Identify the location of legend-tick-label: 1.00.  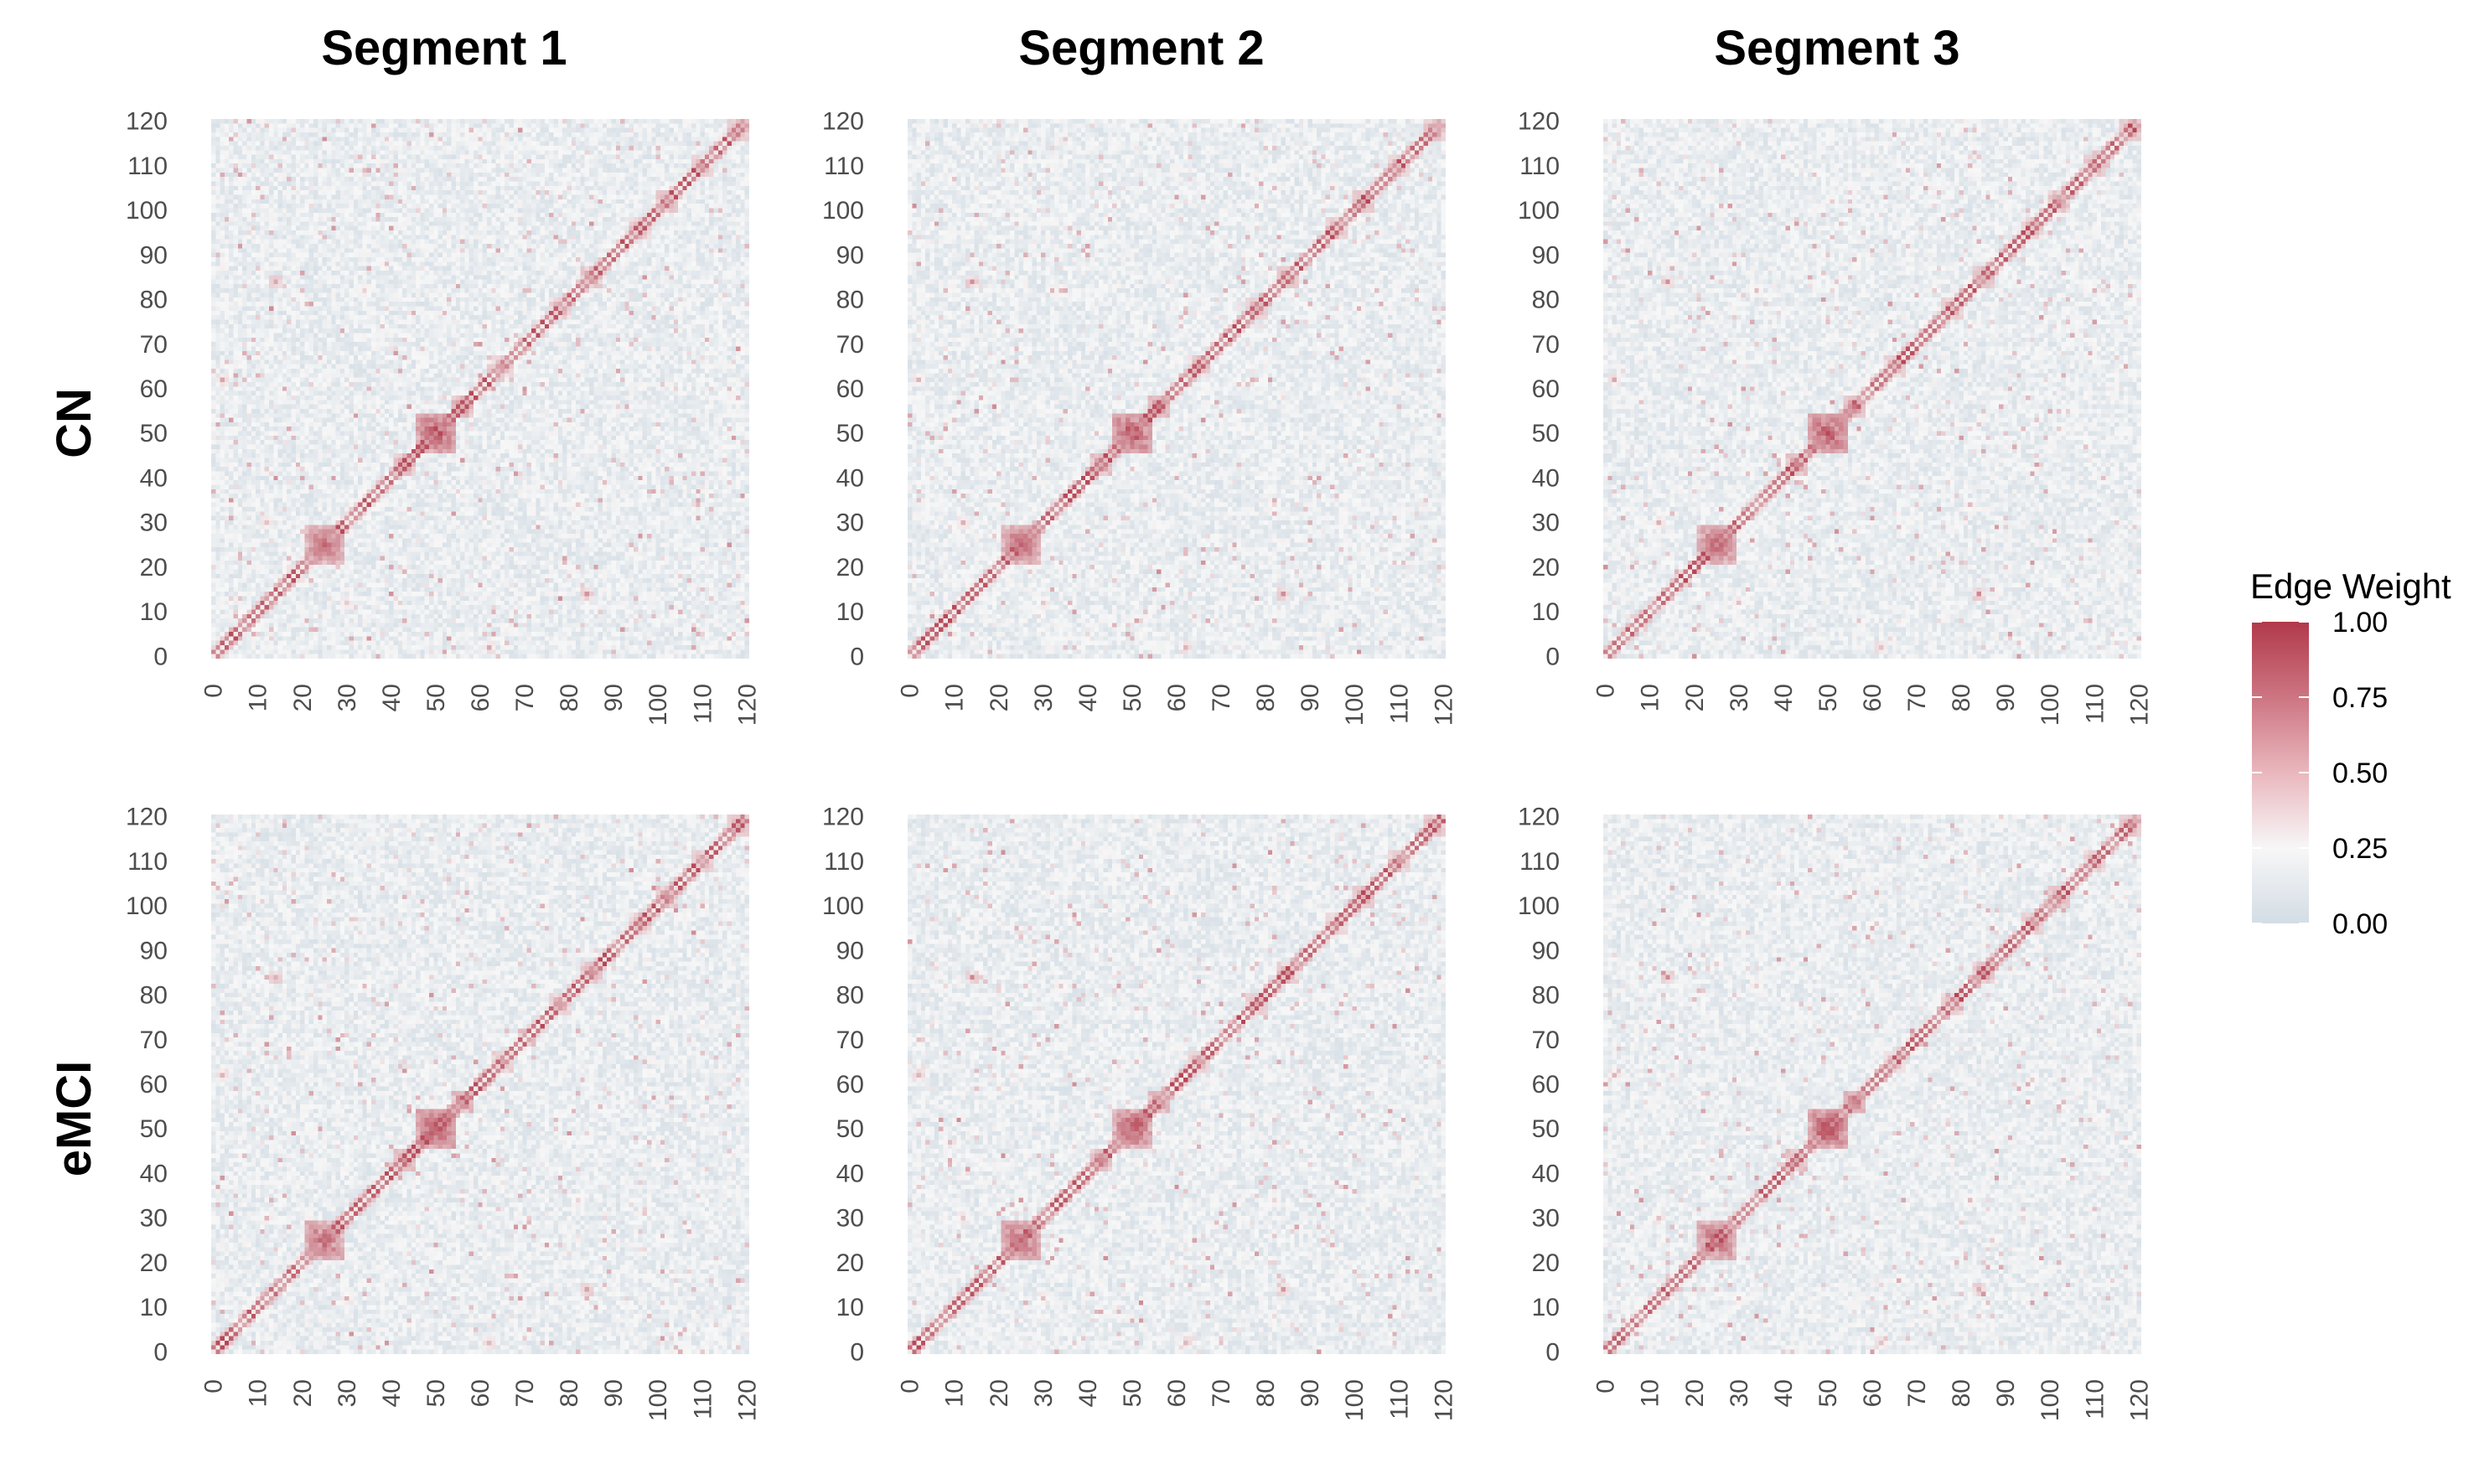
(2360, 623).